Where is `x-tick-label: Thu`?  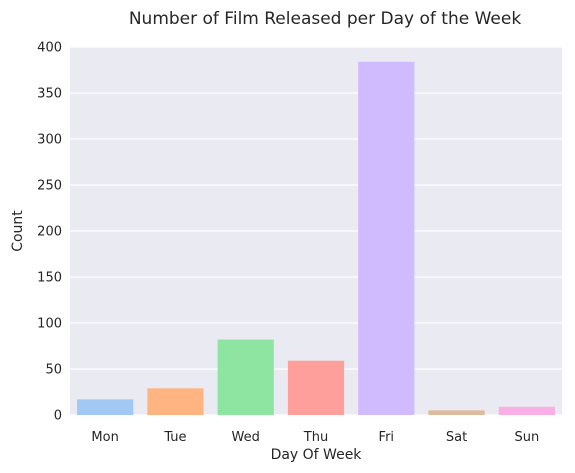 x-tick-label: Thu is located at coordinates (315, 437).